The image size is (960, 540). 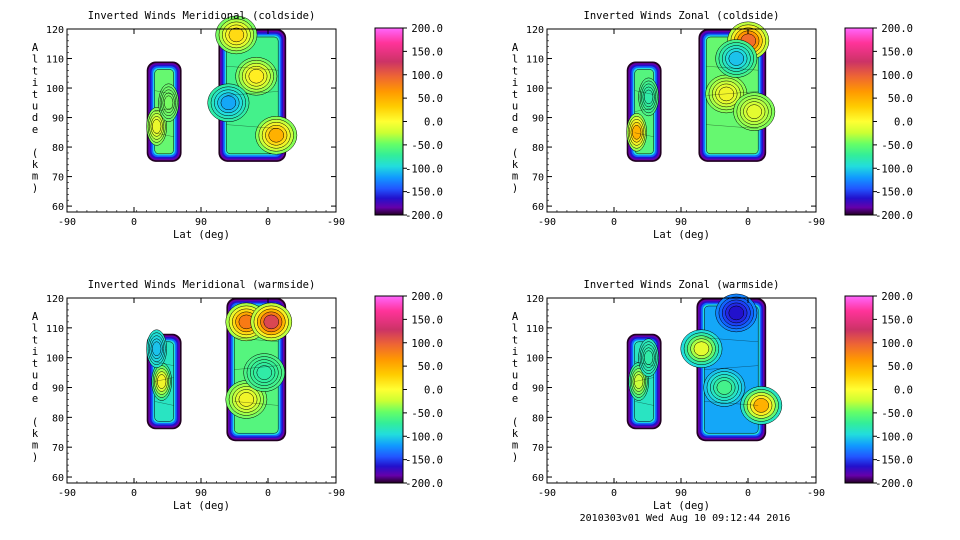 What do you see at coordinates (685, 518) in the screenshot?
I see `timestamp-footer: 2010303v01 Wed Aug 10 09:12:44 2016` at bounding box center [685, 518].